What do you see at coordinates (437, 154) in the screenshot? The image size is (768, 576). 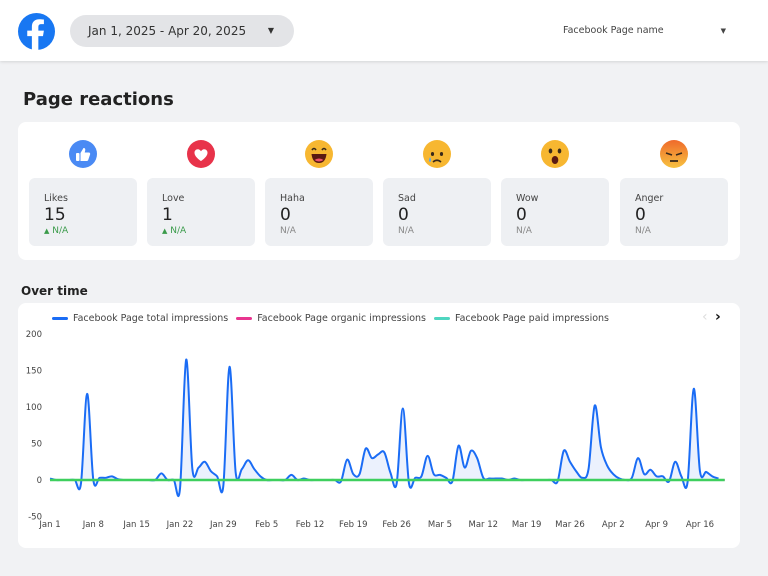 I see `sad-emoji-icon` at bounding box center [437, 154].